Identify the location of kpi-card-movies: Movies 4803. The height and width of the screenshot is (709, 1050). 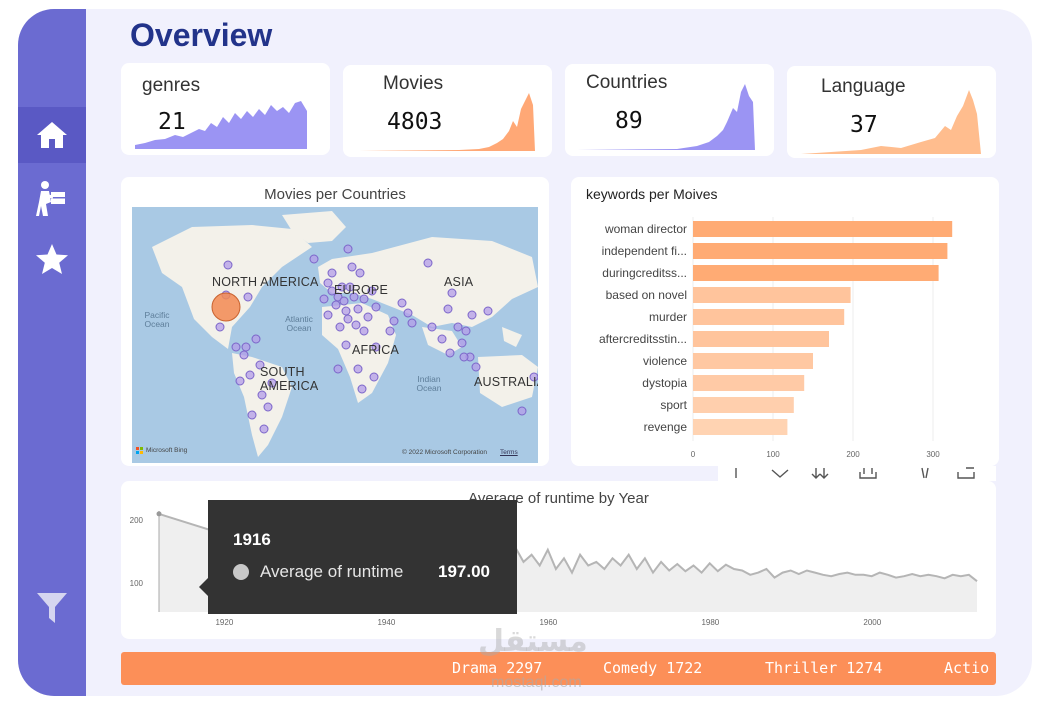
(447, 111).